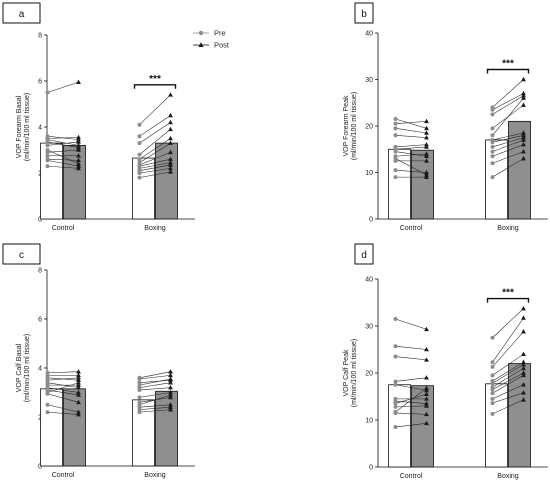  I want to click on panel-letter: a, so click(22, 14).